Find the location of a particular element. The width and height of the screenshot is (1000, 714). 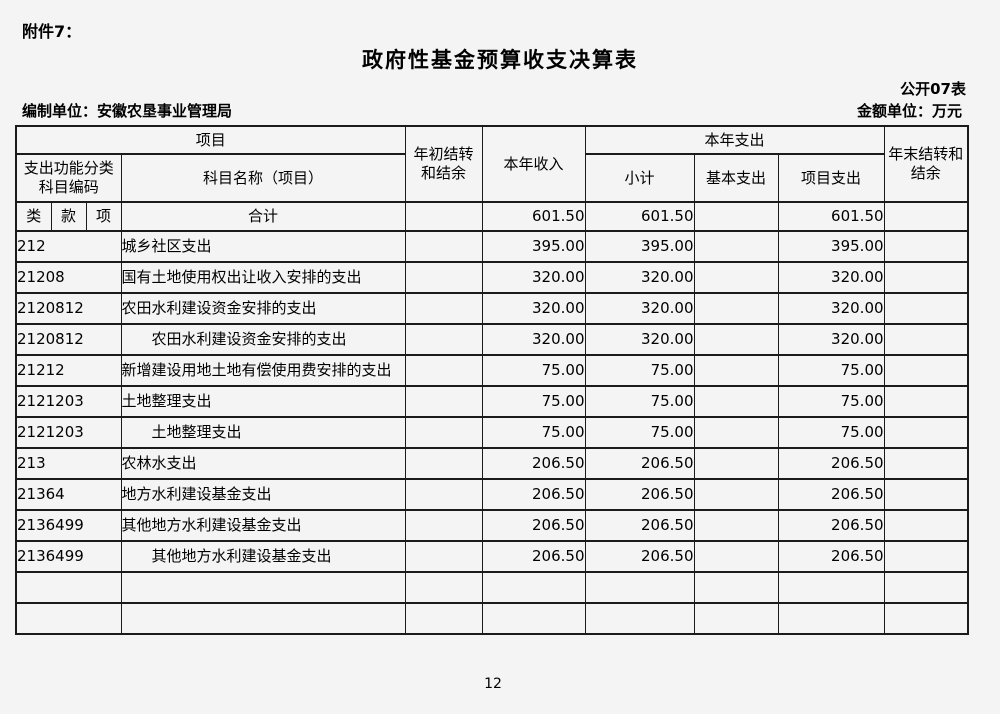

page-number: 12 is located at coordinates (493, 684).